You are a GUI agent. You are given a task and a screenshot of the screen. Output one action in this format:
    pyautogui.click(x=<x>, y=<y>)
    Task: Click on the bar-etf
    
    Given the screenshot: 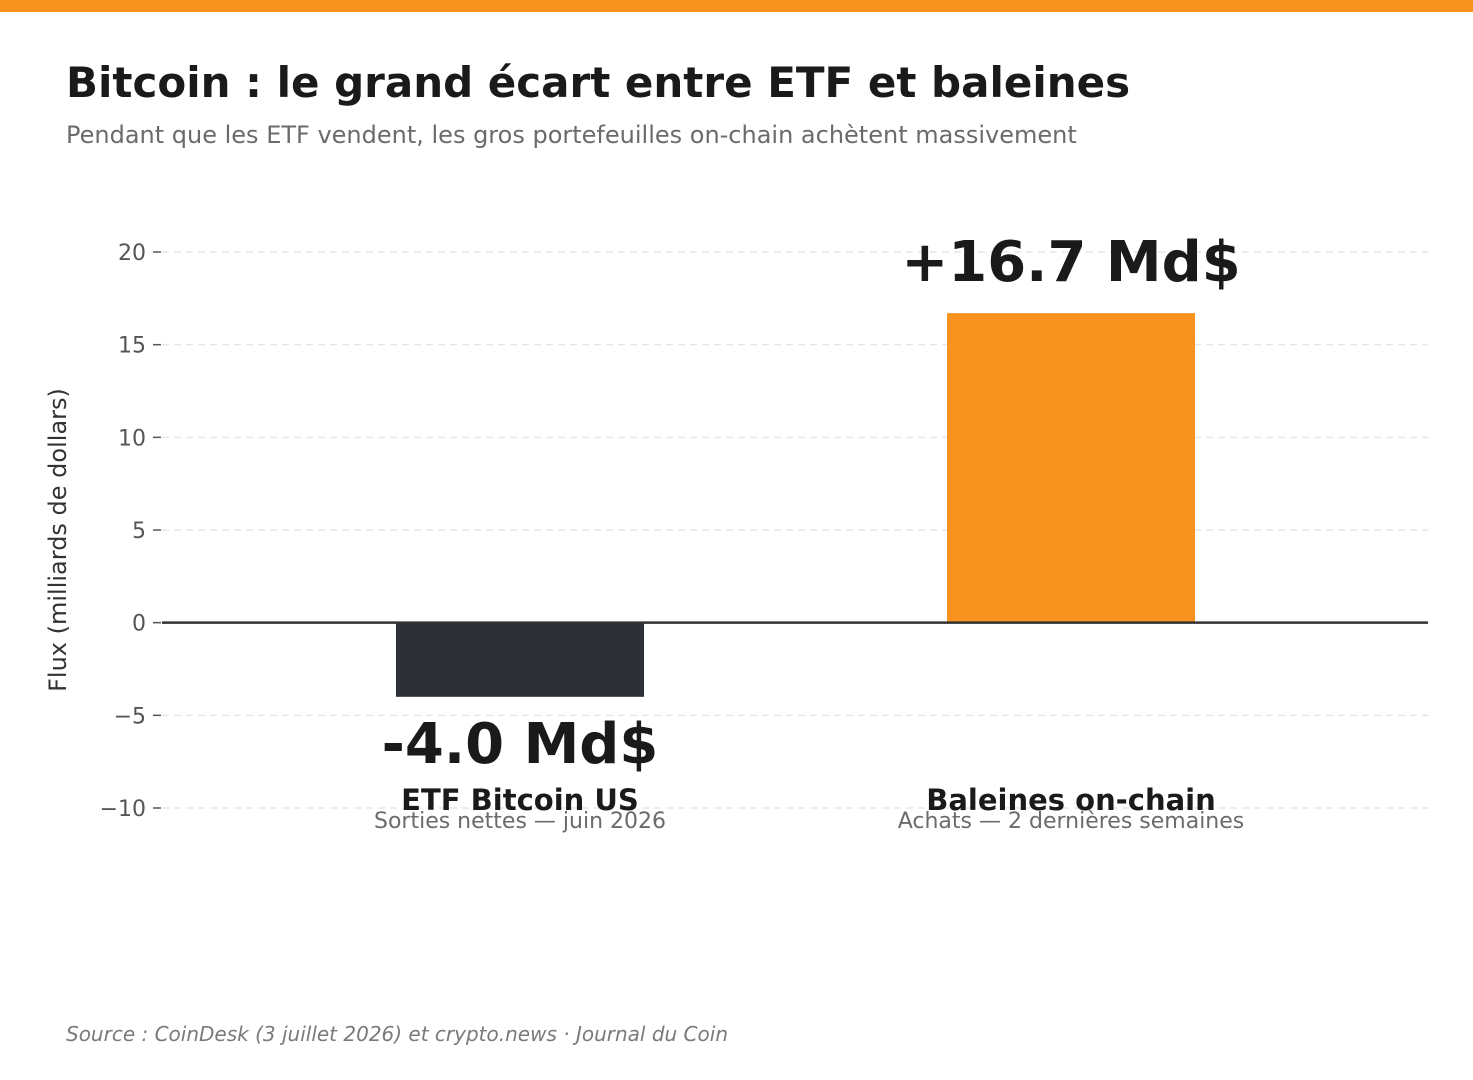 What is the action you would take?
    pyautogui.click(x=520, y=659)
    